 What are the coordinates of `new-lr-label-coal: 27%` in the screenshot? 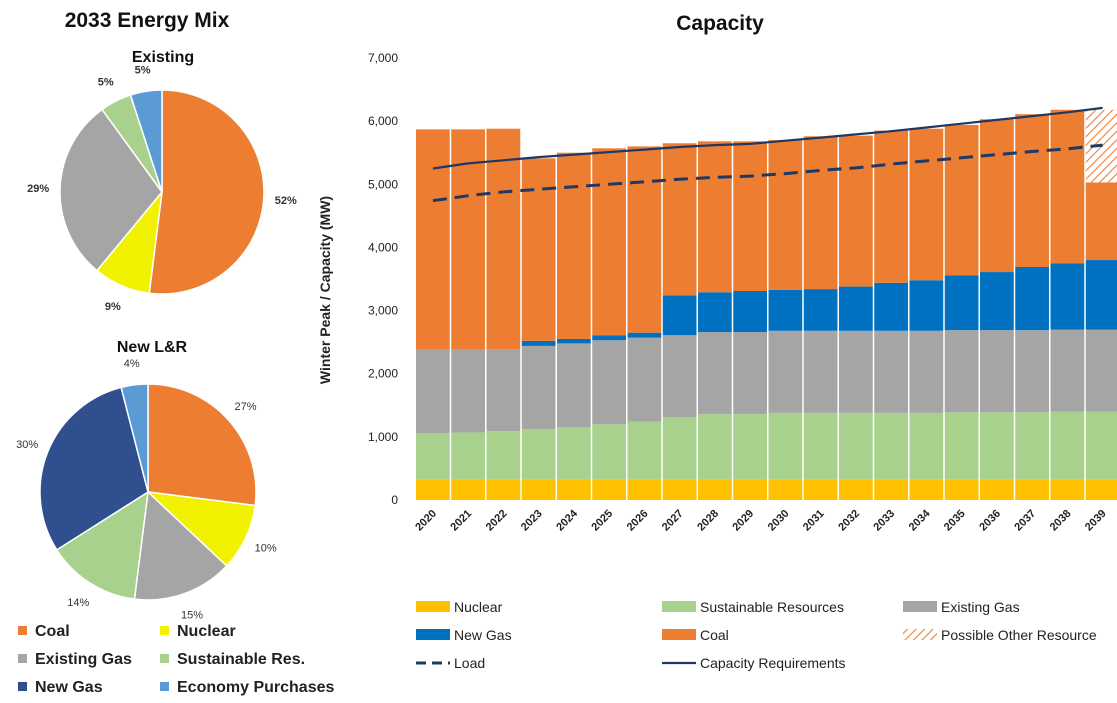 It's located at (245, 407).